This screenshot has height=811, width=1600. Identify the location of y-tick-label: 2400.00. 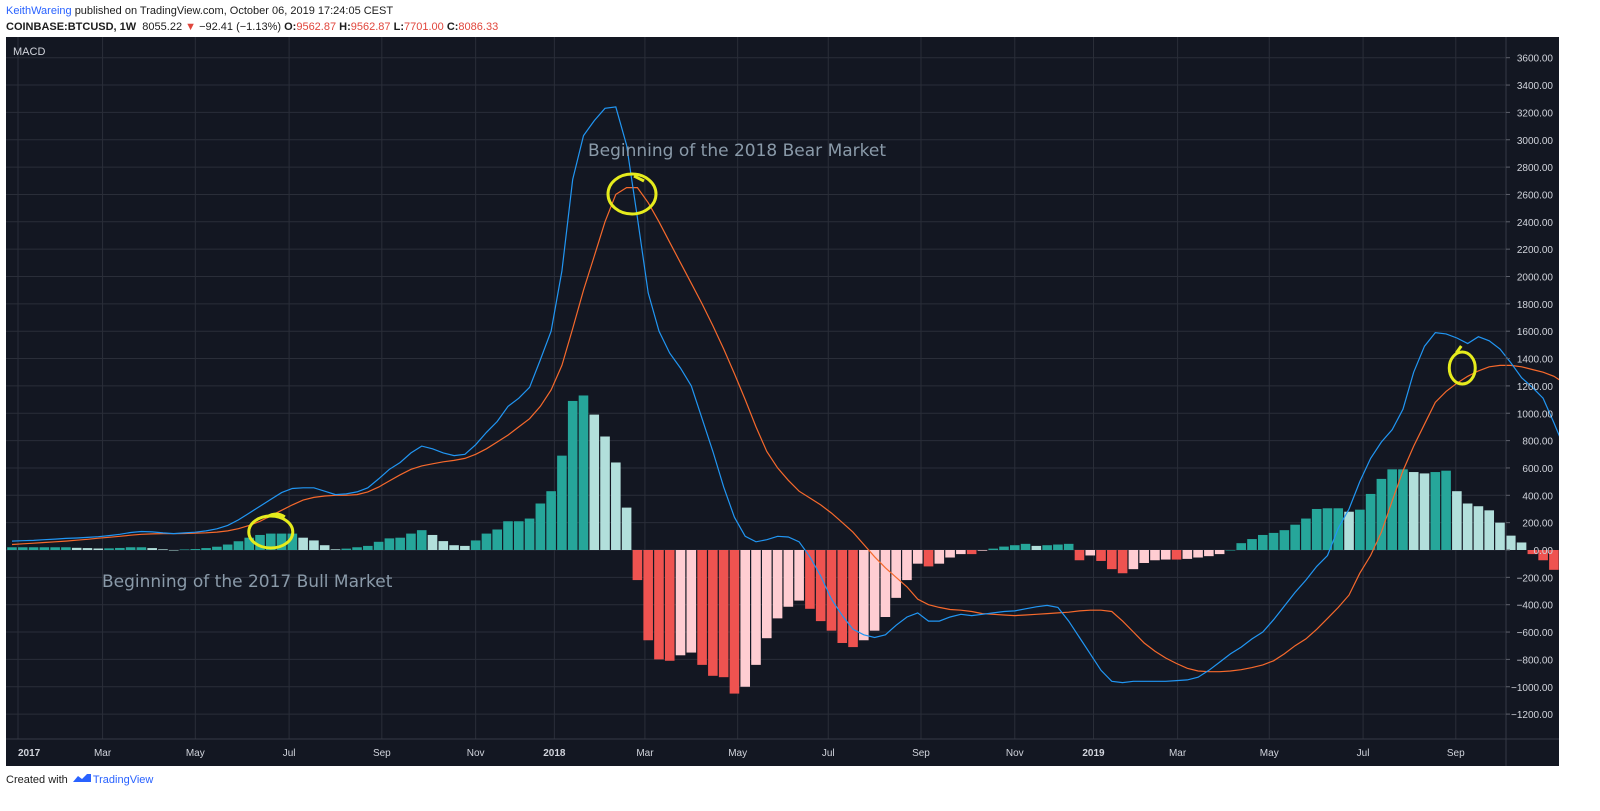
(1535, 223).